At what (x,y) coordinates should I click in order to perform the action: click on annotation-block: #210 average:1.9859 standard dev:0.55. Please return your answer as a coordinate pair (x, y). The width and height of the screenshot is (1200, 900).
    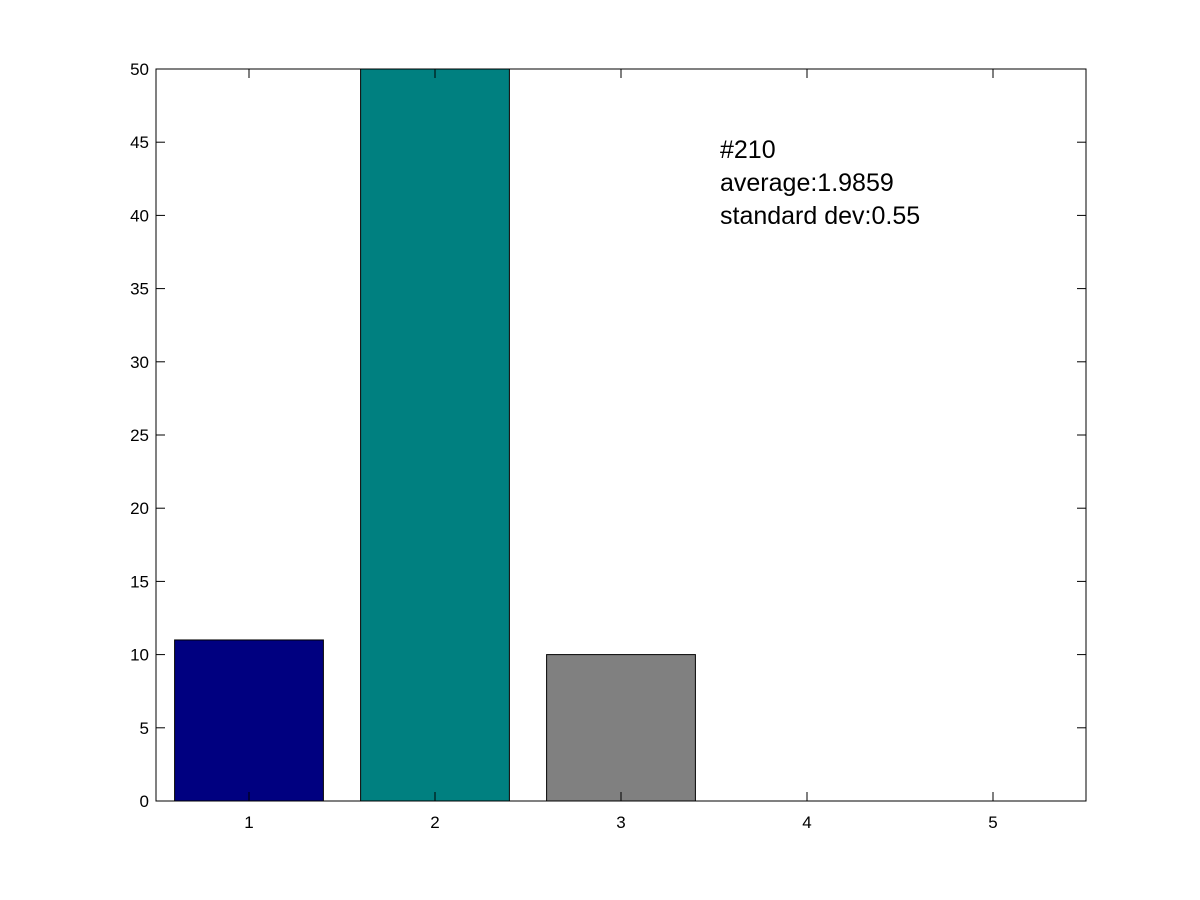
    Looking at the image, I should click on (820, 183).